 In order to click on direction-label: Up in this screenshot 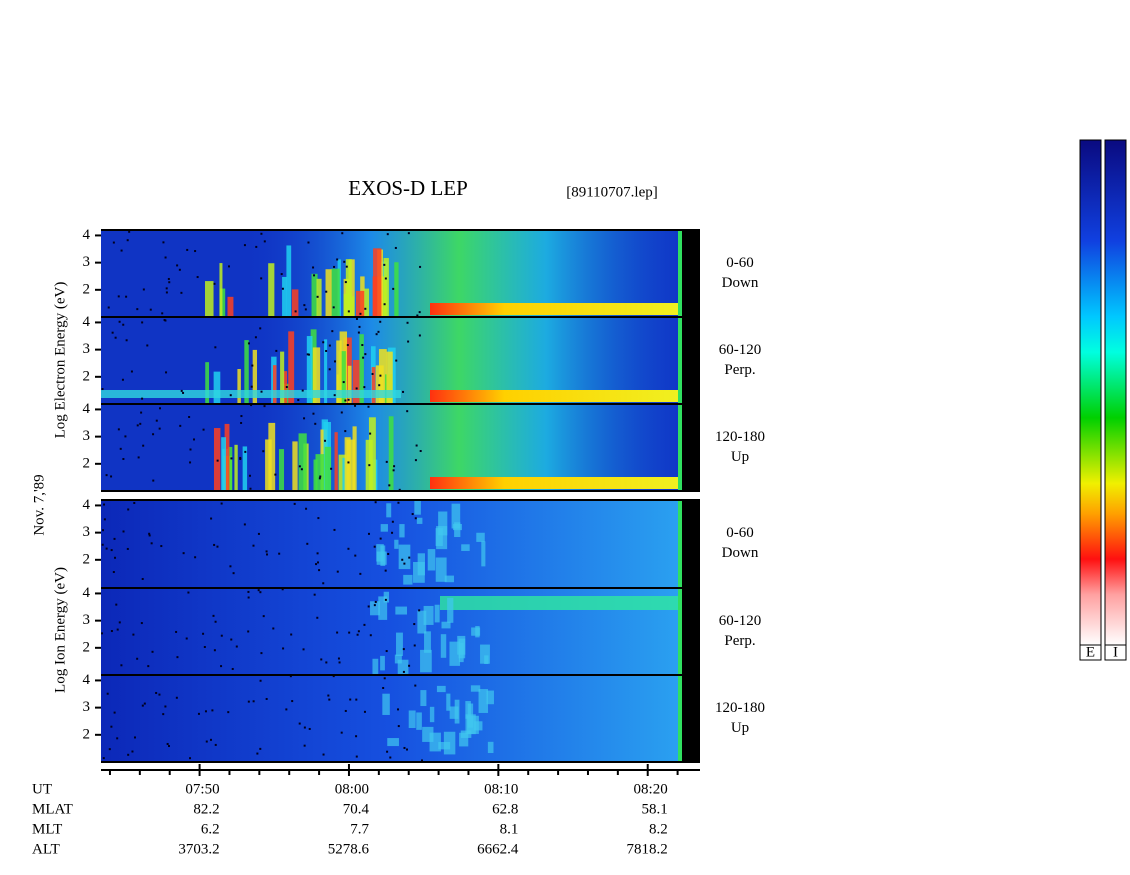, I will do `click(740, 457)`.